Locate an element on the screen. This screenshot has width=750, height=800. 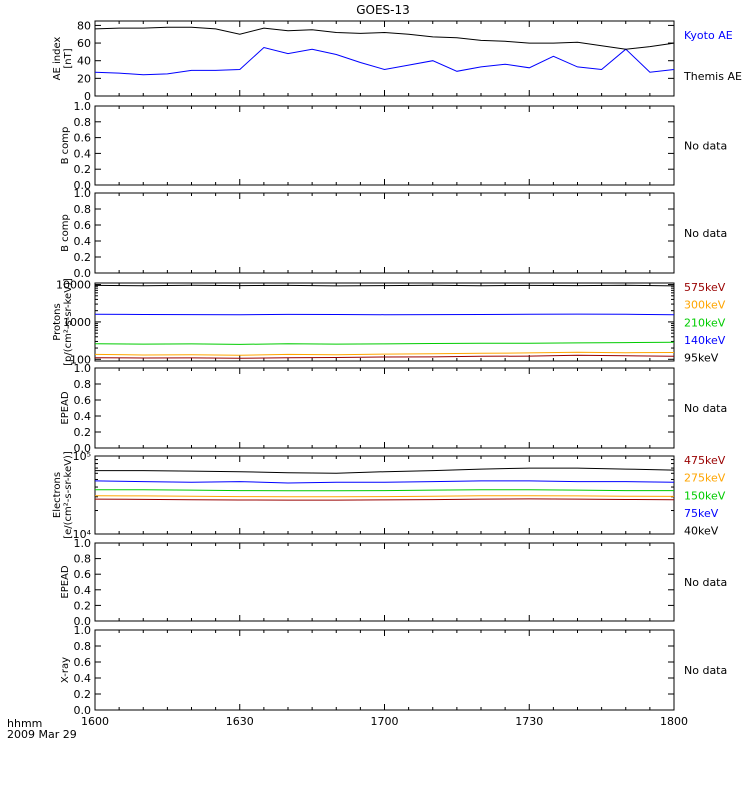
x-tick-label: 1800 is located at coordinates (674, 721).